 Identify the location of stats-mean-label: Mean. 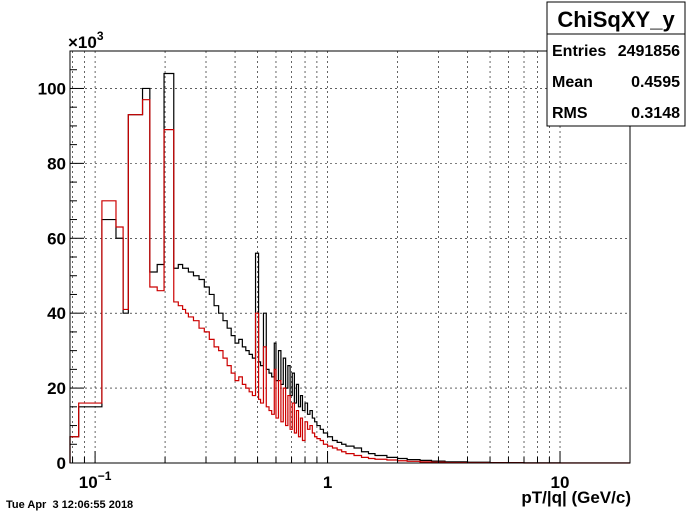
(572, 82).